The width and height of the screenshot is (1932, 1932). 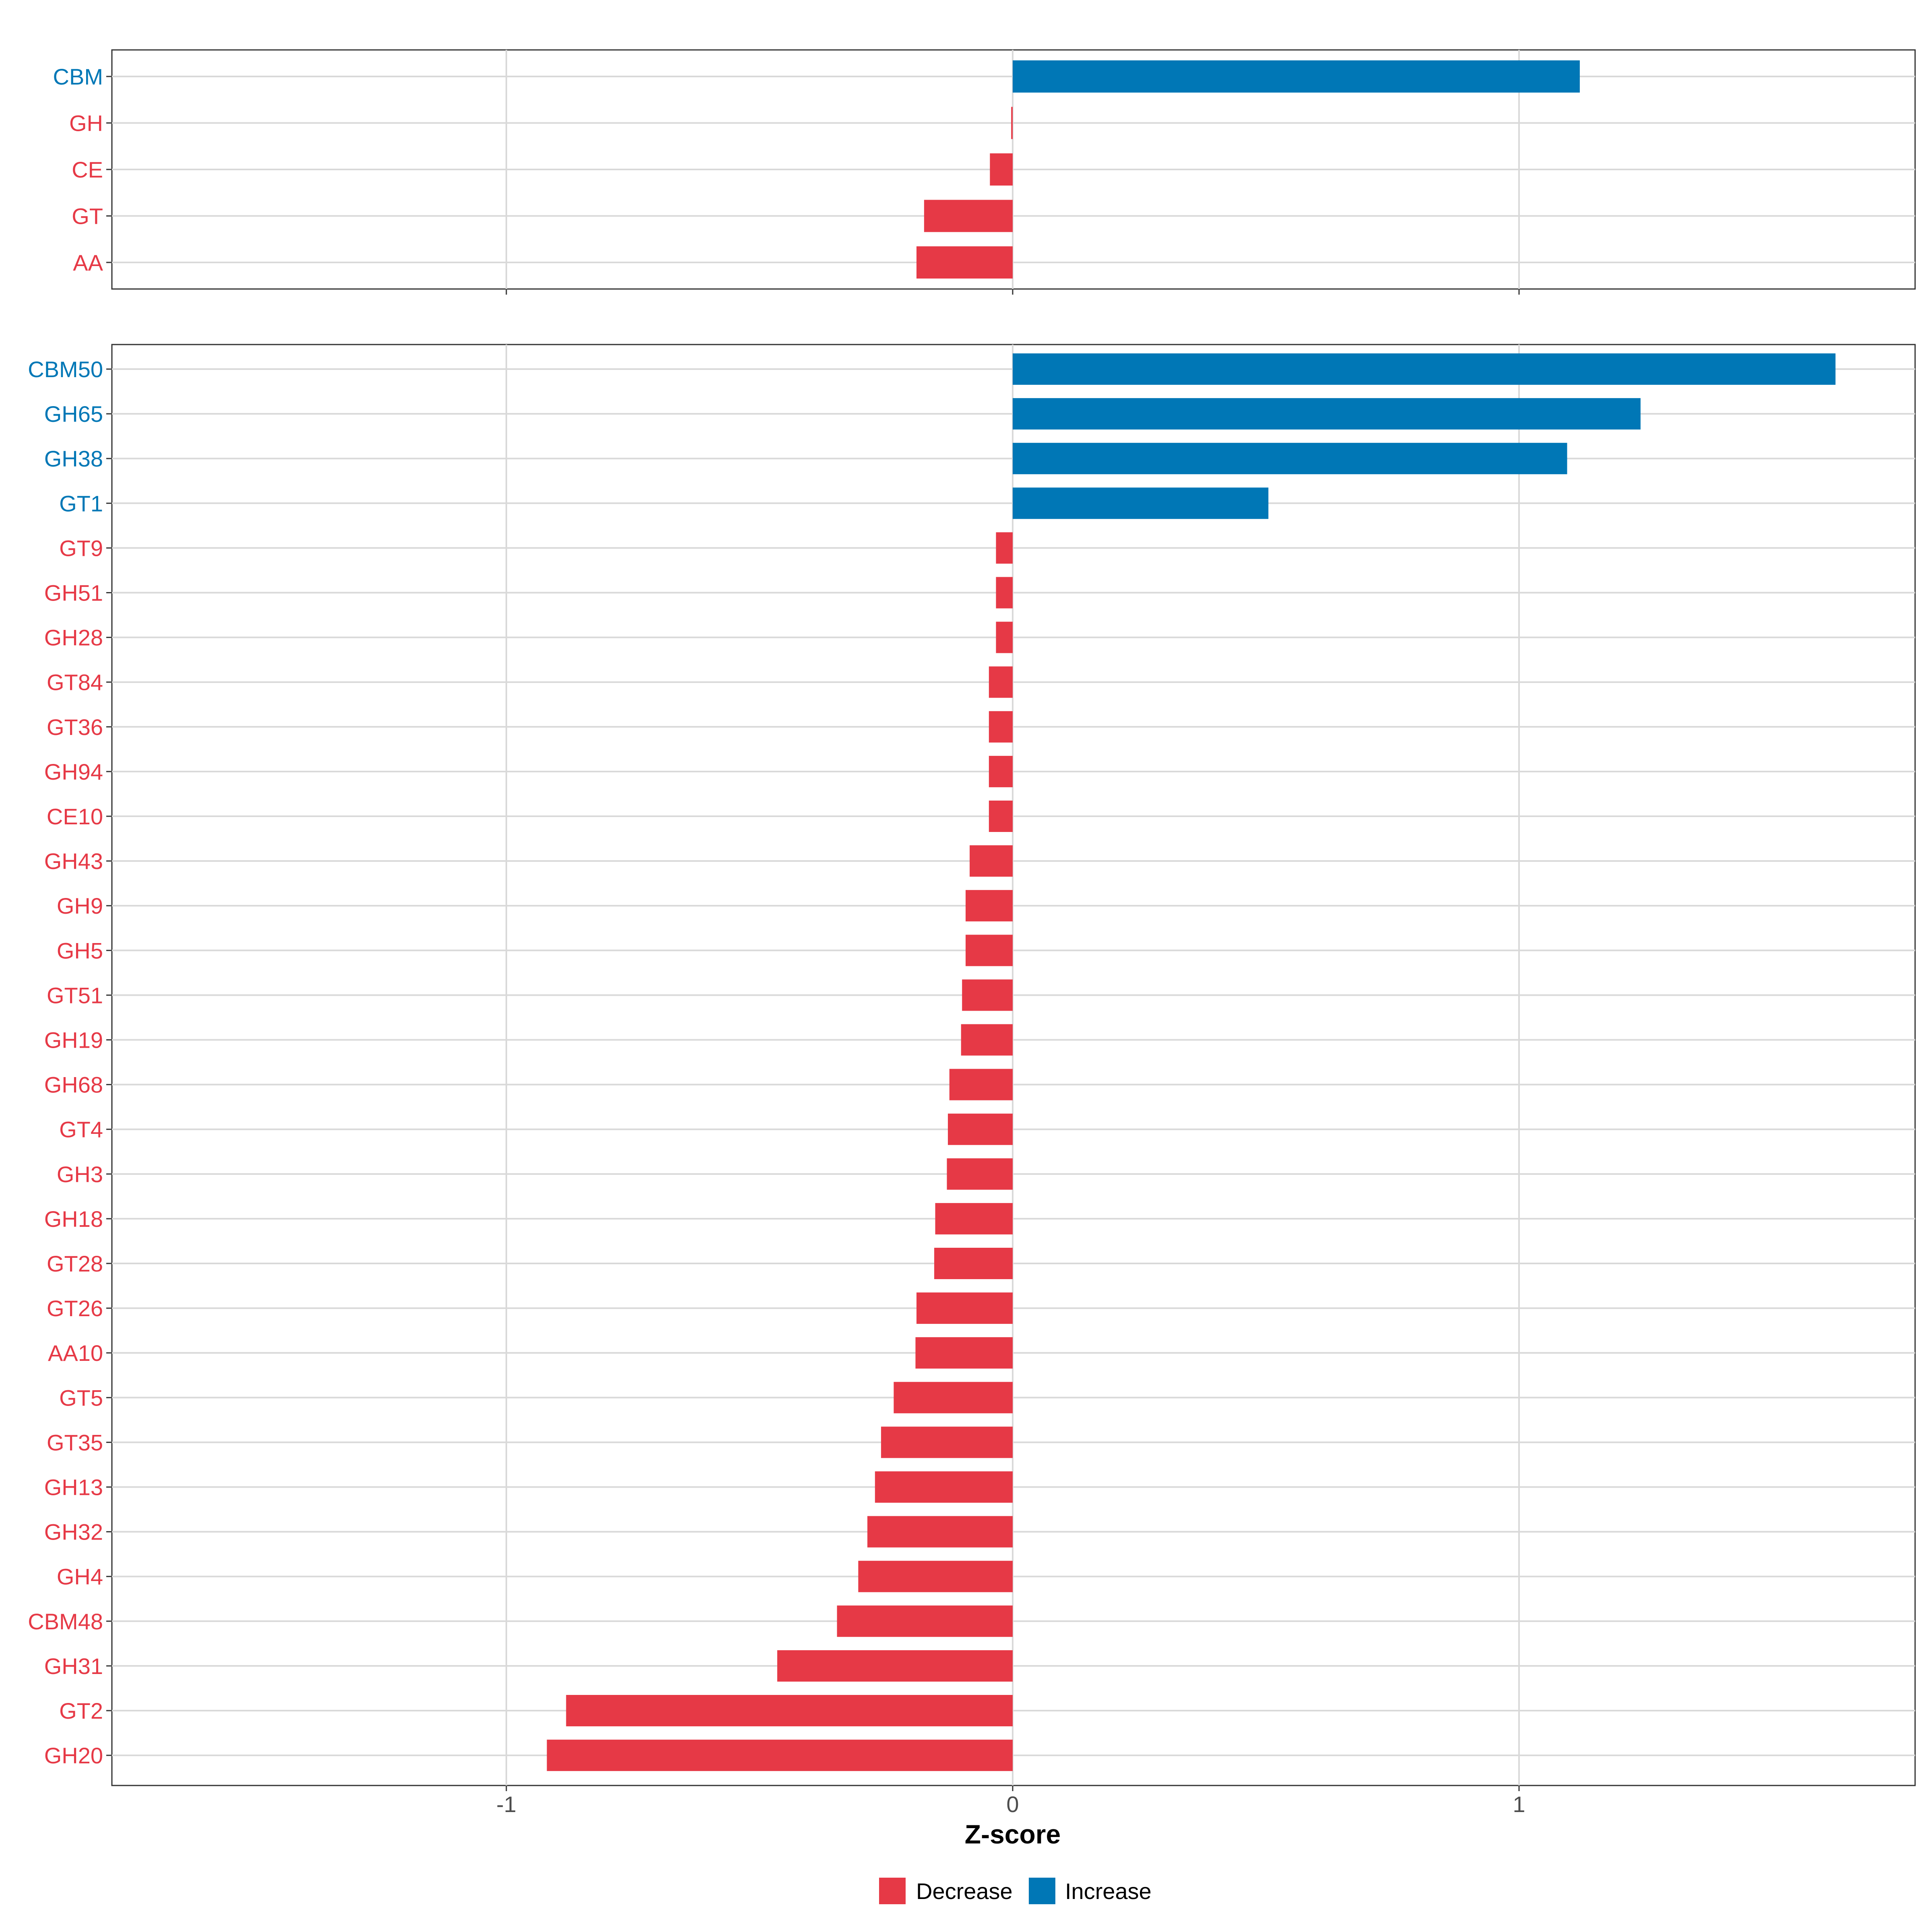 What do you see at coordinates (73, 414) in the screenshot?
I see `bottom-y-label-GH65: GH65` at bounding box center [73, 414].